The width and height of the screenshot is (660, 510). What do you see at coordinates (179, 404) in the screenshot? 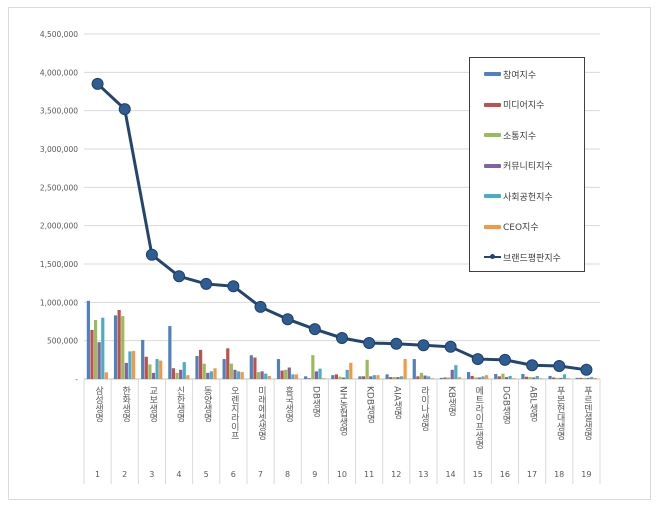
I see `category-label: 신한생명` at bounding box center [179, 404].